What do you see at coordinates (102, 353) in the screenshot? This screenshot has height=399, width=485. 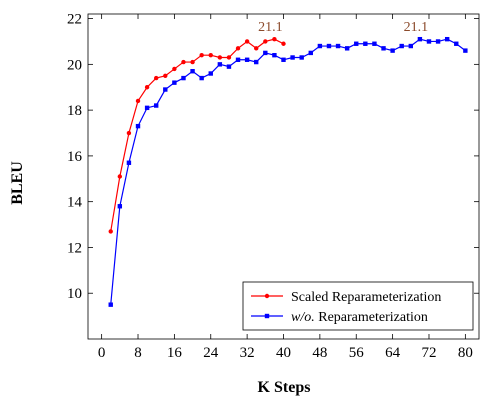 I see `x-tick-label: 0` at bounding box center [102, 353].